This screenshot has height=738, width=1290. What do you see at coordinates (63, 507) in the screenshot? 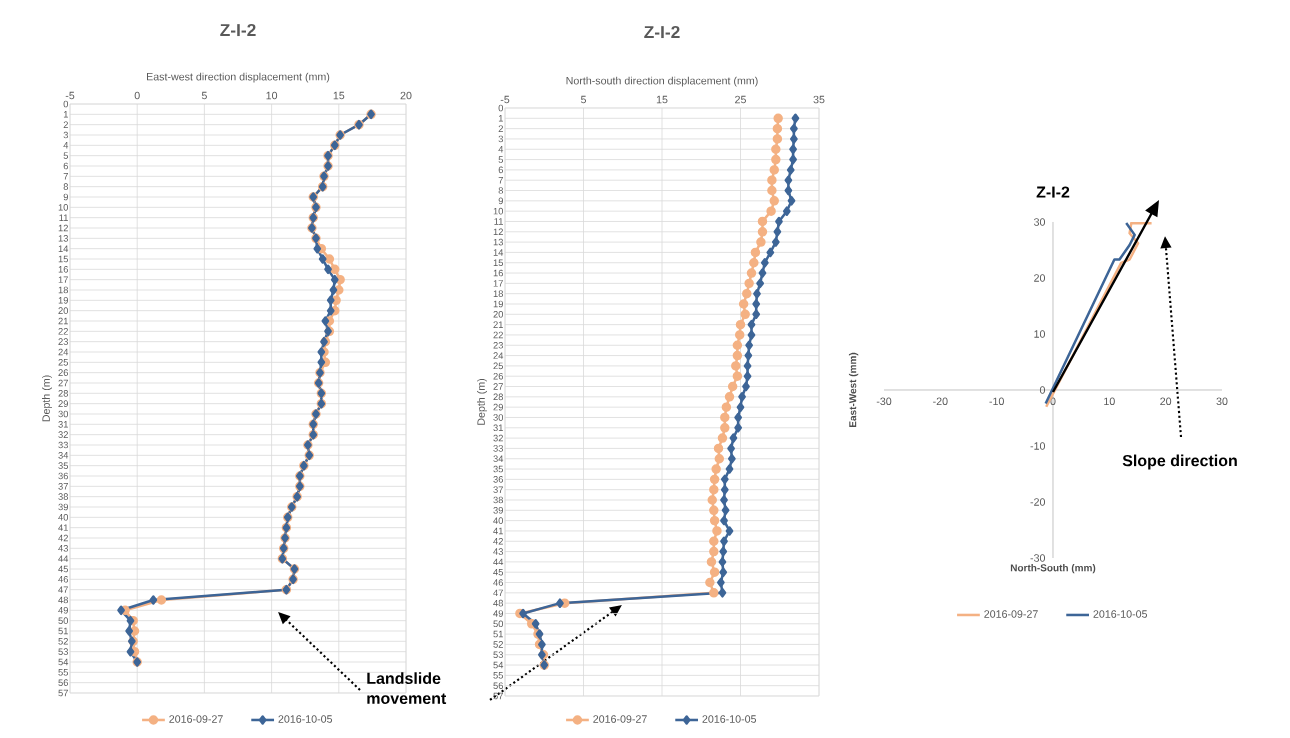
I see `y-tick-label: 39` at bounding box center [63, 507].